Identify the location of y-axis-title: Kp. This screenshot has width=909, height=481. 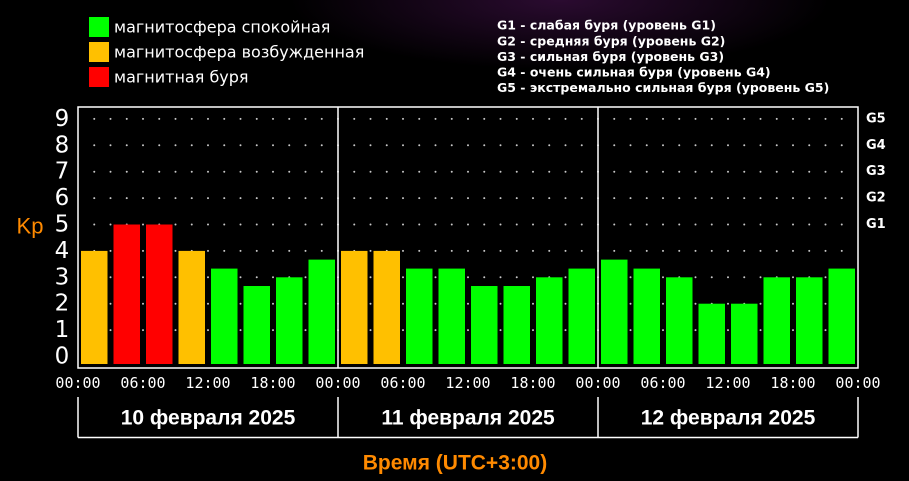
(30, 226).